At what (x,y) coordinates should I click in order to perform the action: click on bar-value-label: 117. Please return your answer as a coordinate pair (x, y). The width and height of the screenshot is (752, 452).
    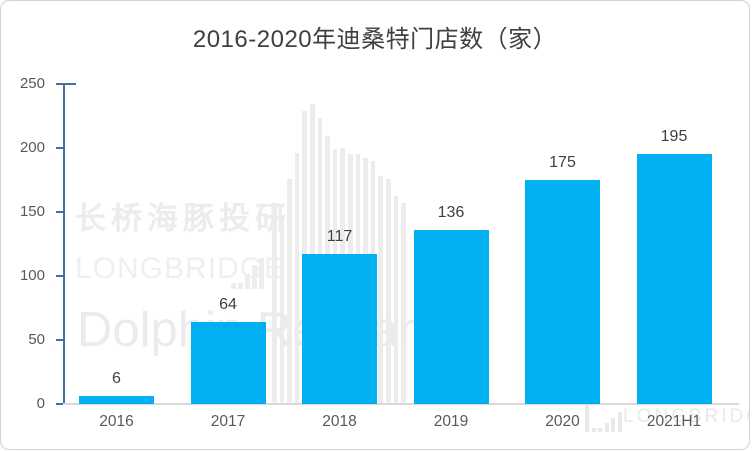
    Looking at the image, I should click on (339, 237).